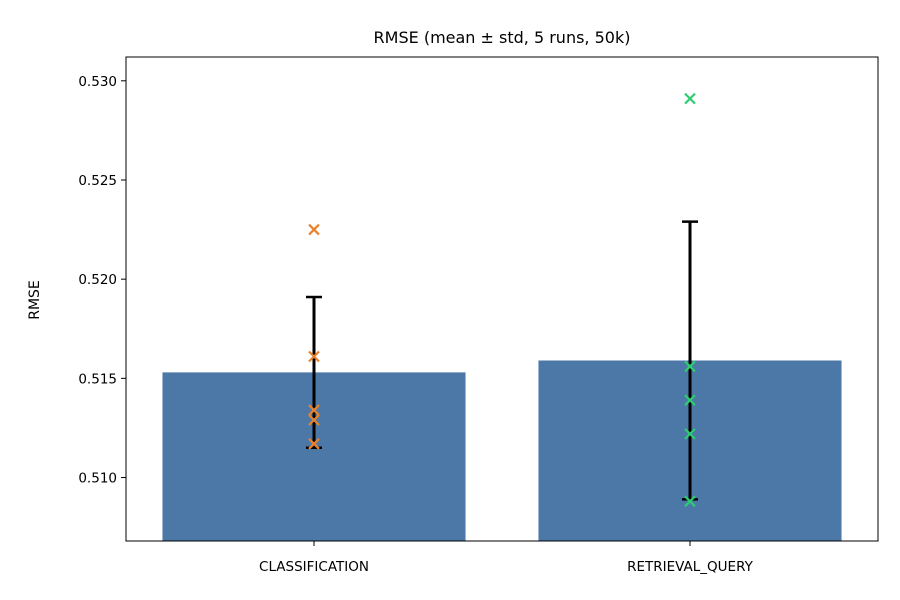 The image size is (900, 600). Describe the element at coordinates (314, 567) in the screenshot. I see `x-tick-label: CLASSIFICATION` at that location.